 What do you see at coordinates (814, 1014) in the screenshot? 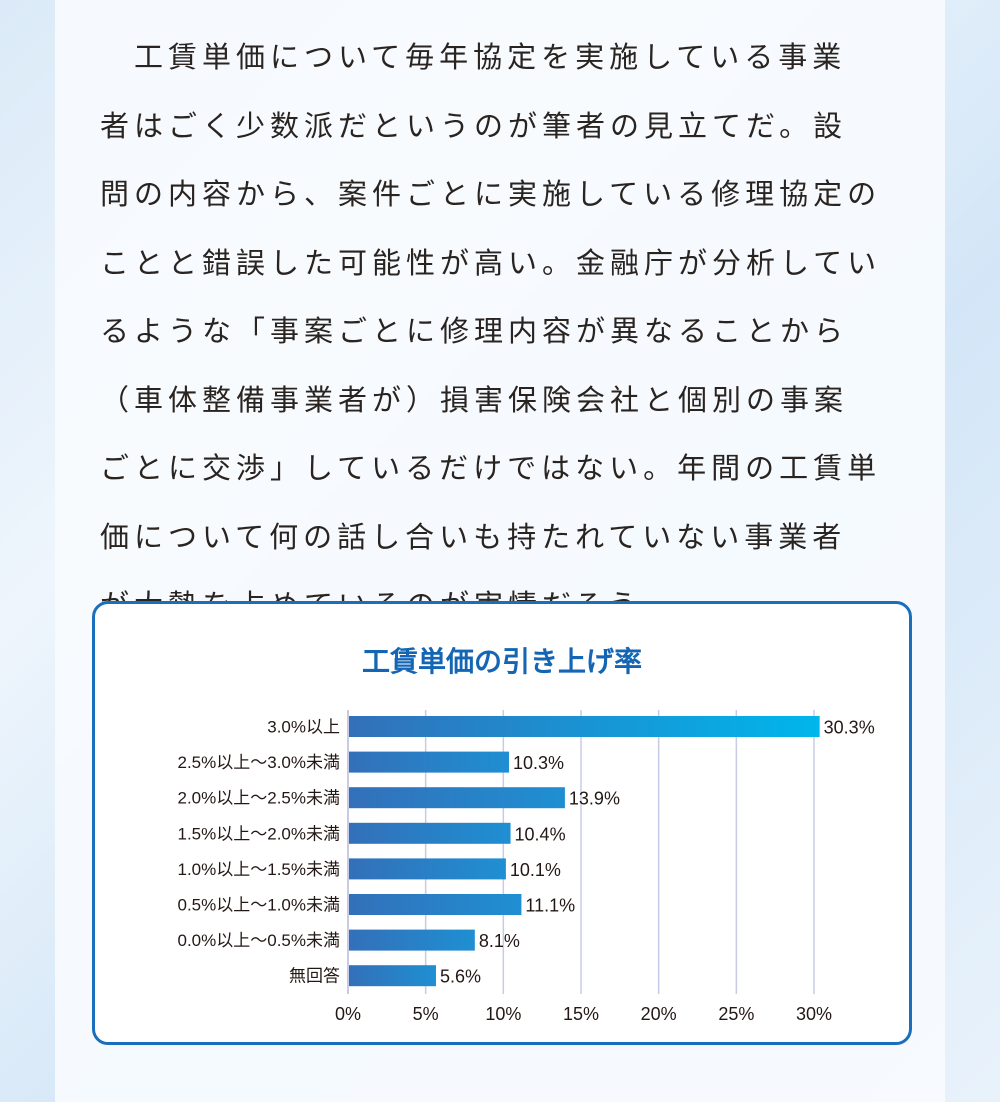
I see `x-tick-label: 30%` at bounding box center [814, 1014].